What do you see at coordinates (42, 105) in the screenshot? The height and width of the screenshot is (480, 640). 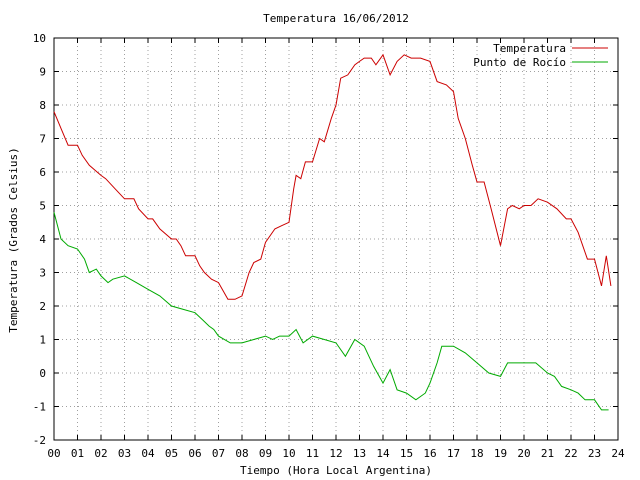 I see `y-tick-label: 8` at bounding box center [42, 105].